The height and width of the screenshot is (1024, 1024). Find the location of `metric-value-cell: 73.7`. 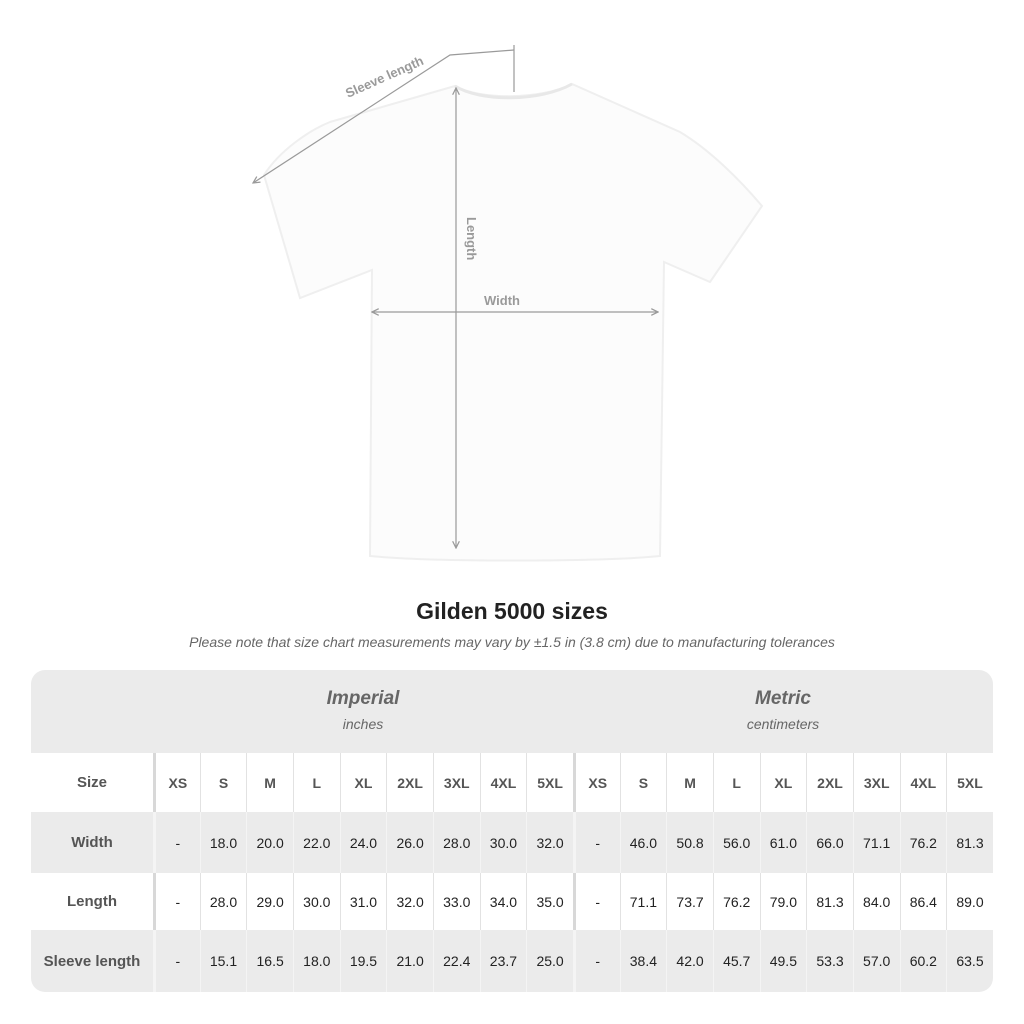

metric-value-cell: 73.7 is located at coordinates (689, 901).